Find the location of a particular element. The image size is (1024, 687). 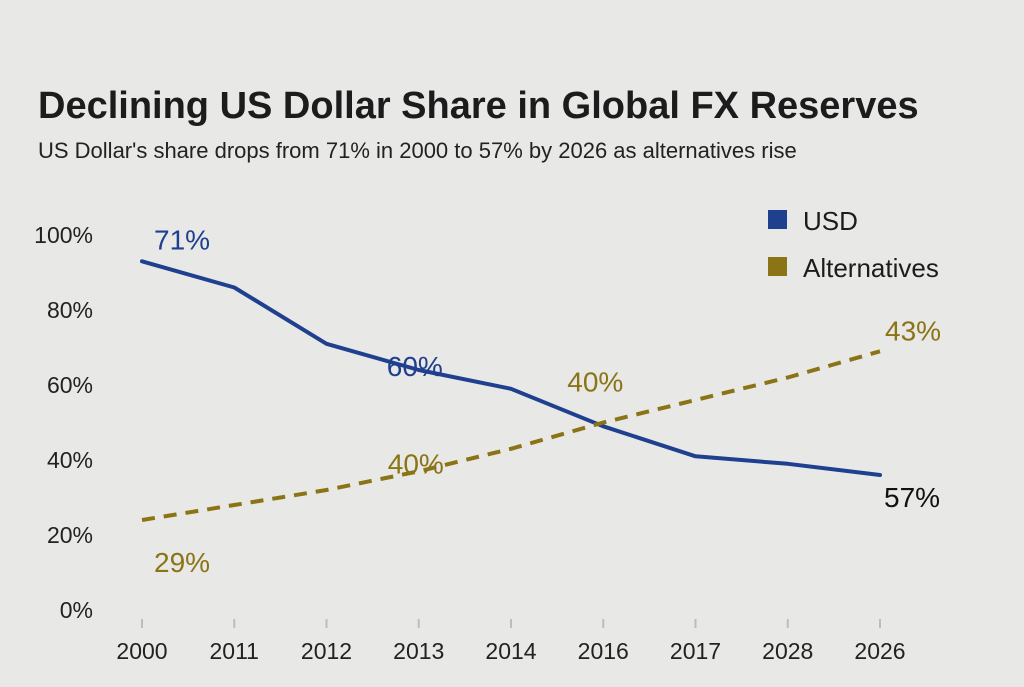

y-tick-label: 60% is located at coordinates (70, 385).